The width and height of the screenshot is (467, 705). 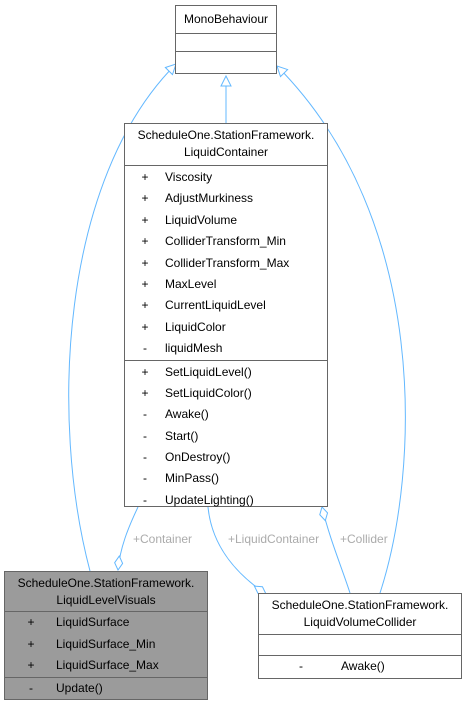 I want to click on aggregation-container, so click(x=126, y=539).